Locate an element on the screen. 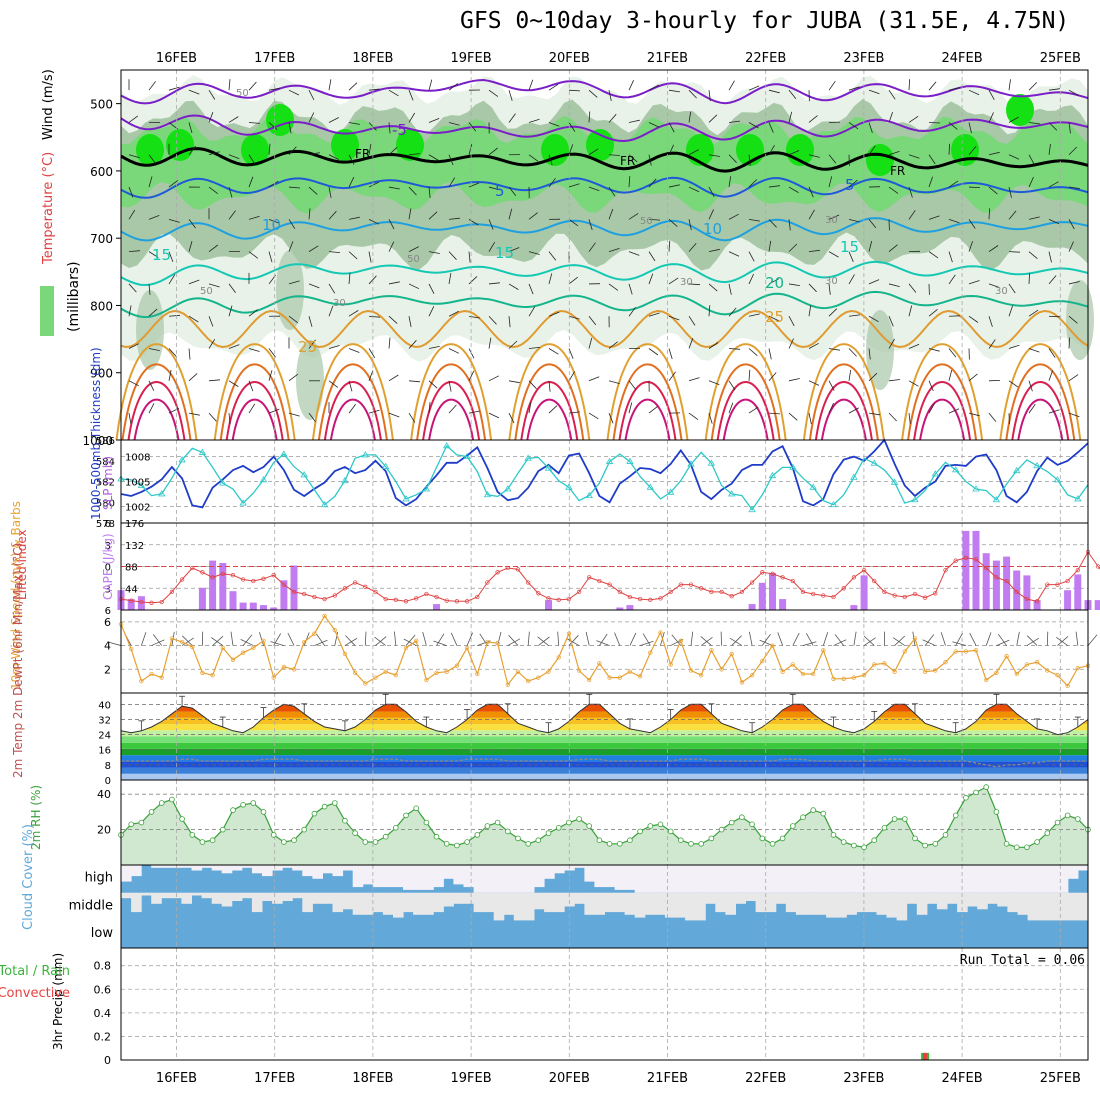 This screenshot has width=1100, height=1100. temp-tick-label: 40 is located at coordinates (104, 705).